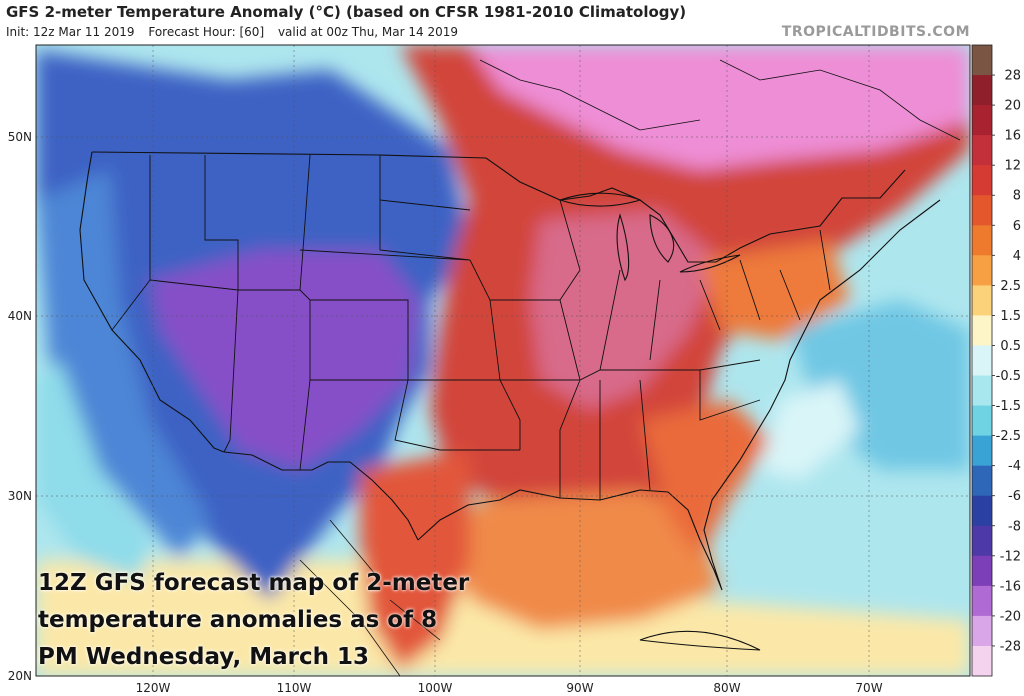 Image resolution: width=1024 pixels, height=696 pixels. I want to click on colorbar-label: 16, so click(1012, 136).